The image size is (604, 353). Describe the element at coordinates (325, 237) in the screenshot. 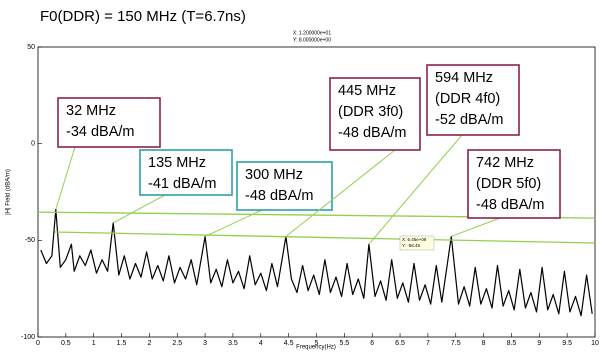

I see `reference-line` at that location.